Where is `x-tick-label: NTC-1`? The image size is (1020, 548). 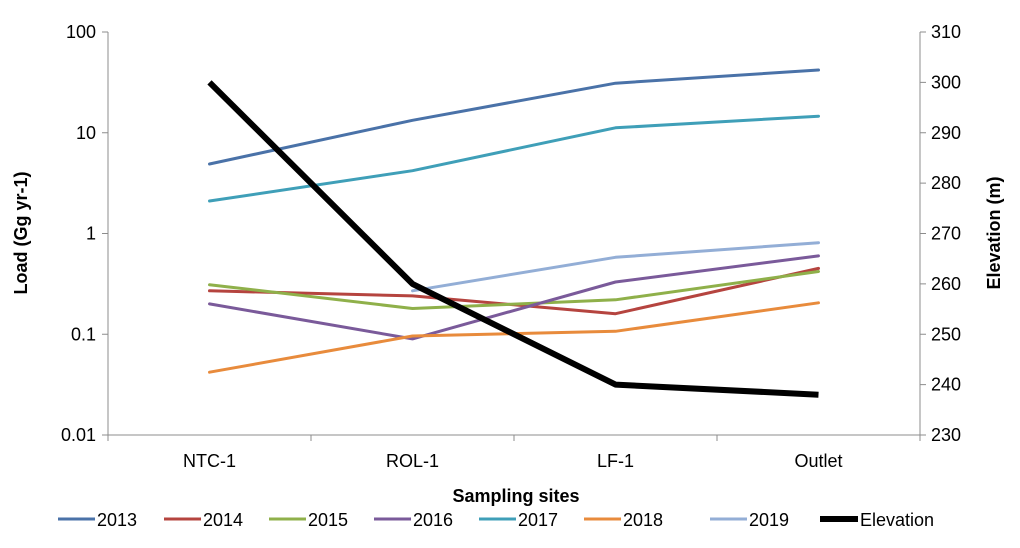
x-tick-label: NTC-1 is located at coordinates (209, 461).